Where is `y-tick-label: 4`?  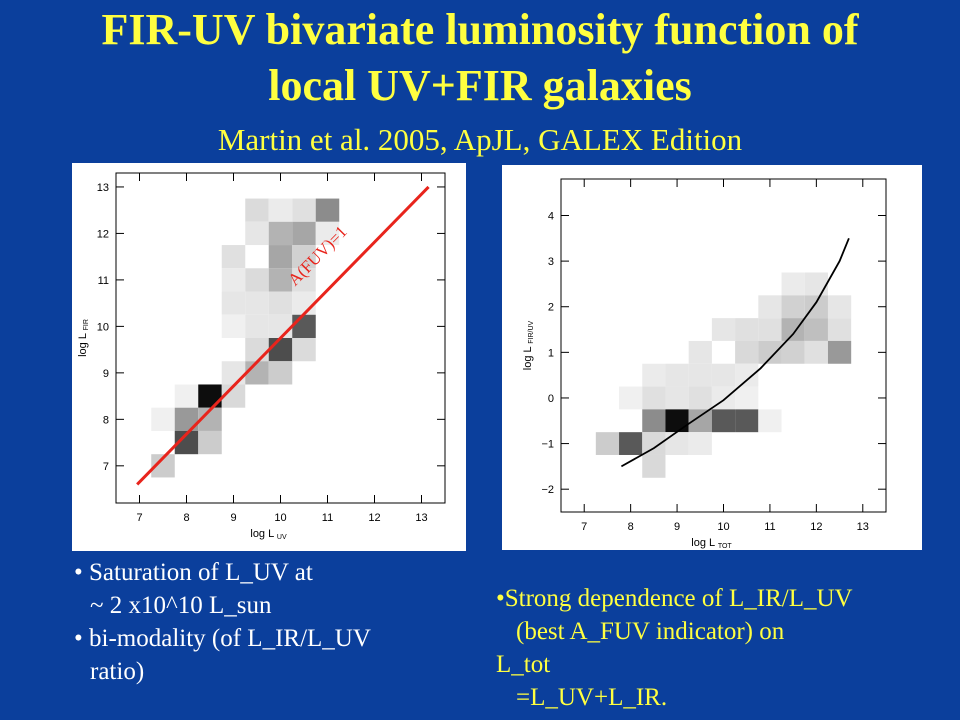 y-tick-label: 4 is located at coordinates (551, 216).